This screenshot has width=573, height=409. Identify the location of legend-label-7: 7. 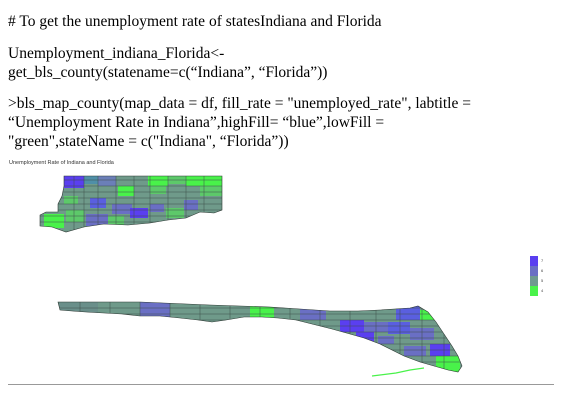
(542, 260).